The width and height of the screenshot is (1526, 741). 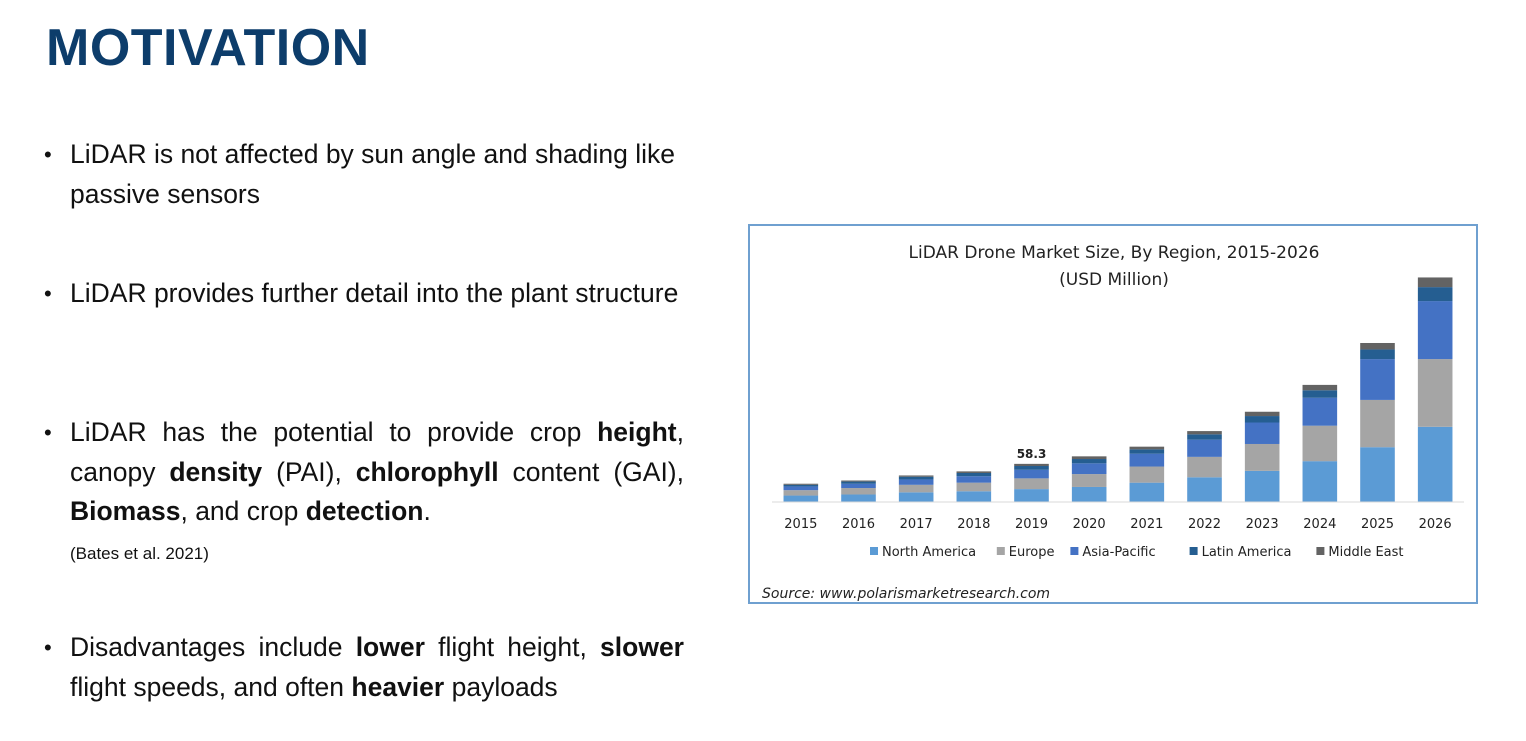 What do you see at coordinates (1247, 552) in the screenshot?
I see `legend-label: Latin America` at bounding box center [1247, 552].